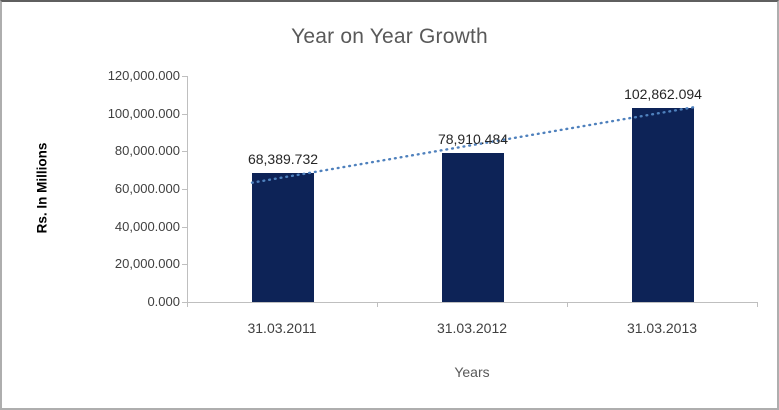 The image size is (779, 410). I want to click on x-category-label: 31.03.2011, so click(282, 328).